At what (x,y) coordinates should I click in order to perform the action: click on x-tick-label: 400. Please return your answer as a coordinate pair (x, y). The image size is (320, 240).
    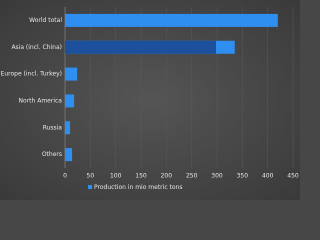
    Looking at the image, I should click on (268, 176).